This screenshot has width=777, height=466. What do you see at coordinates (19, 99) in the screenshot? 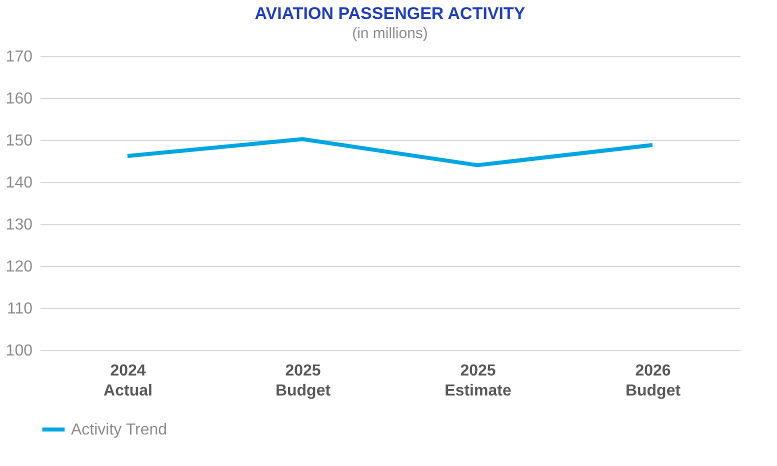
I see `y-tick-label: 160` at bounding box center [19, 99].